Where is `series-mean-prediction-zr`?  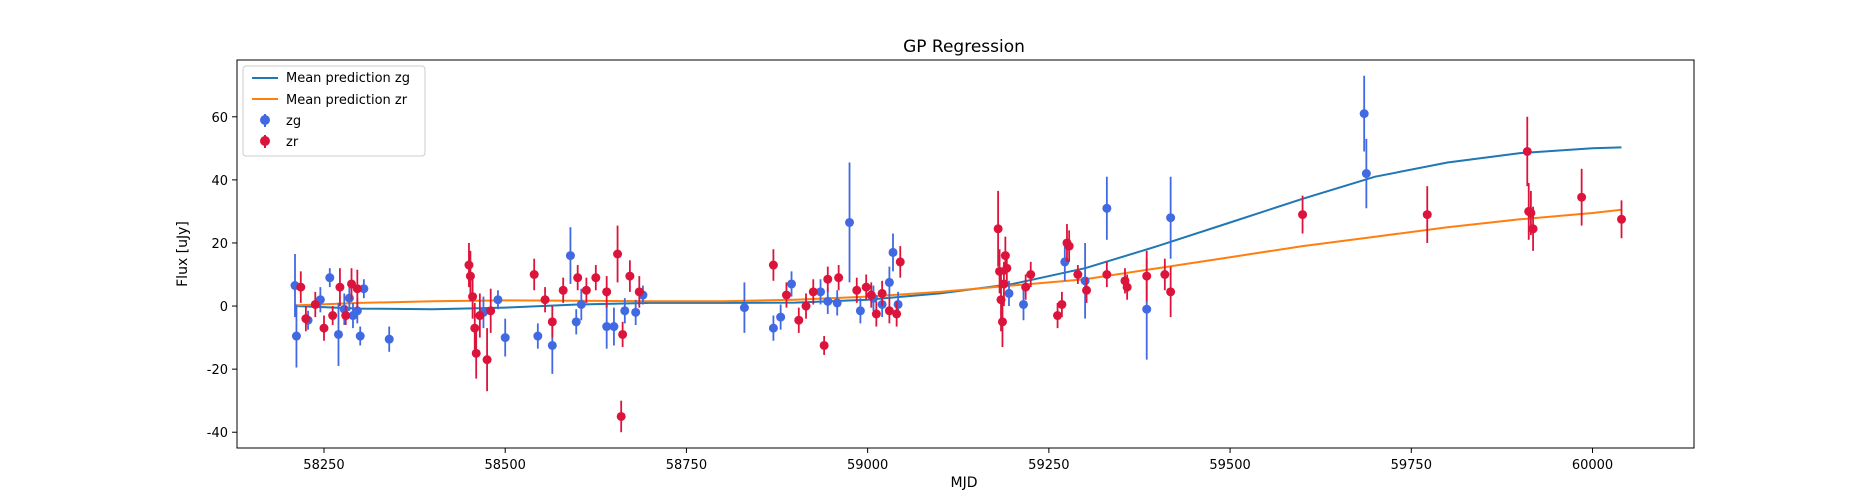 series-mean-prediction-zr is located at coordinates (958, 257).